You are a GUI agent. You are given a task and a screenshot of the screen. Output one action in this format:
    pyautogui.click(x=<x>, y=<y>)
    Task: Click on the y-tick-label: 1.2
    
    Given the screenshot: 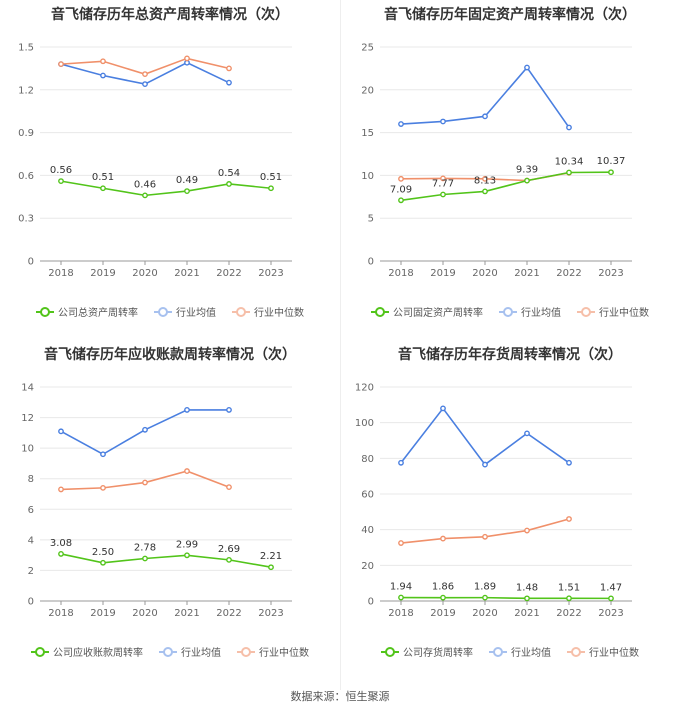 What is the action you would take?
    pyautogui.click(x=26, y=90)
    